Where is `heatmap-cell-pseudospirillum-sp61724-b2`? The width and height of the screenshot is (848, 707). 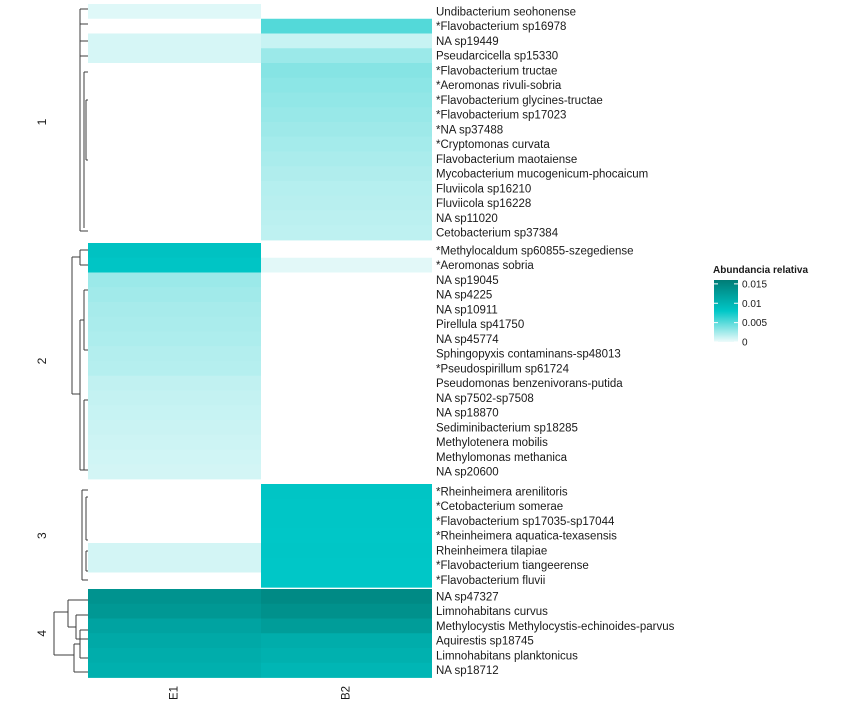 heatmap-cell-pseudospirillum-sp61724-b2 is located at coordinates (346, 369).